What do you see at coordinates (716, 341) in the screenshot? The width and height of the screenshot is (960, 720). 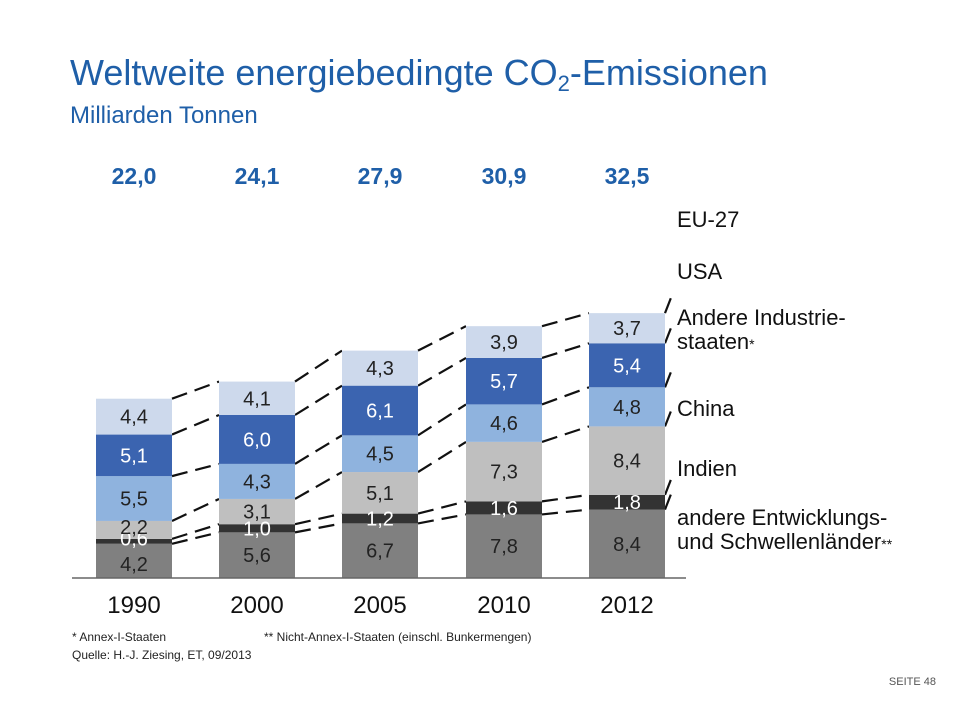 I see `legend-label-line2: staaten*` at bounding box center [716, 341].